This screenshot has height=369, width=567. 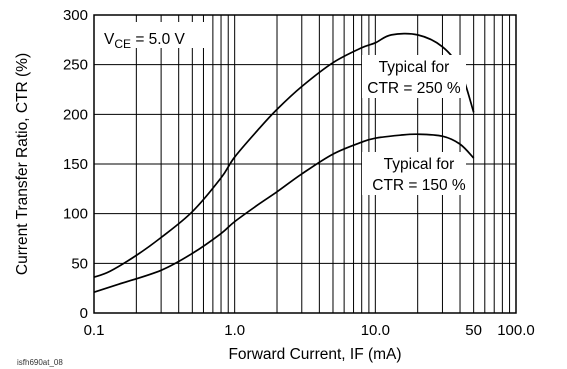 I want to click on y-tick-label: 0, so click(x=84, y=313).